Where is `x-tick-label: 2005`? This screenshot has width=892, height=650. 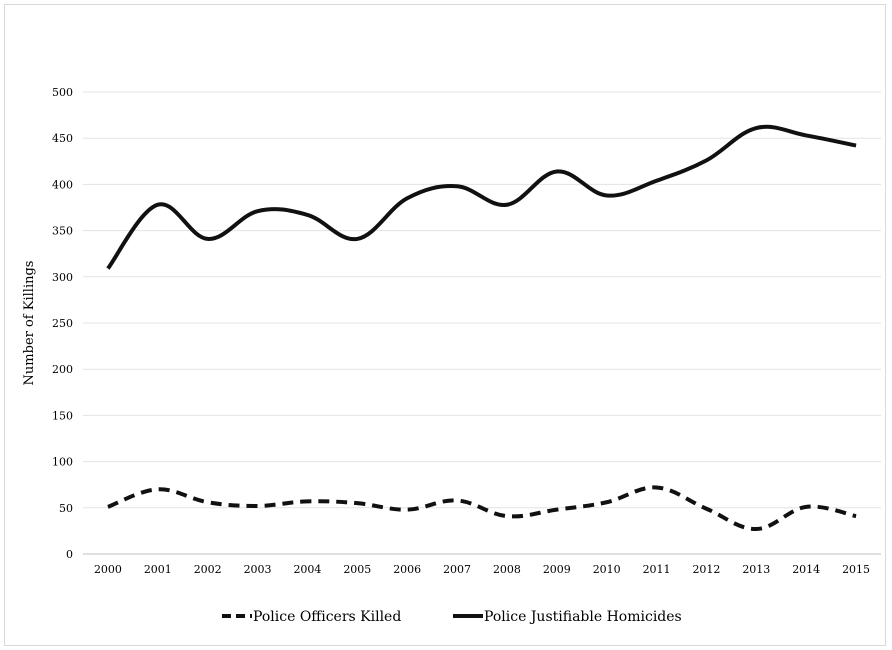
x-tick-label: 2005 is located at coordinates (357, 569).